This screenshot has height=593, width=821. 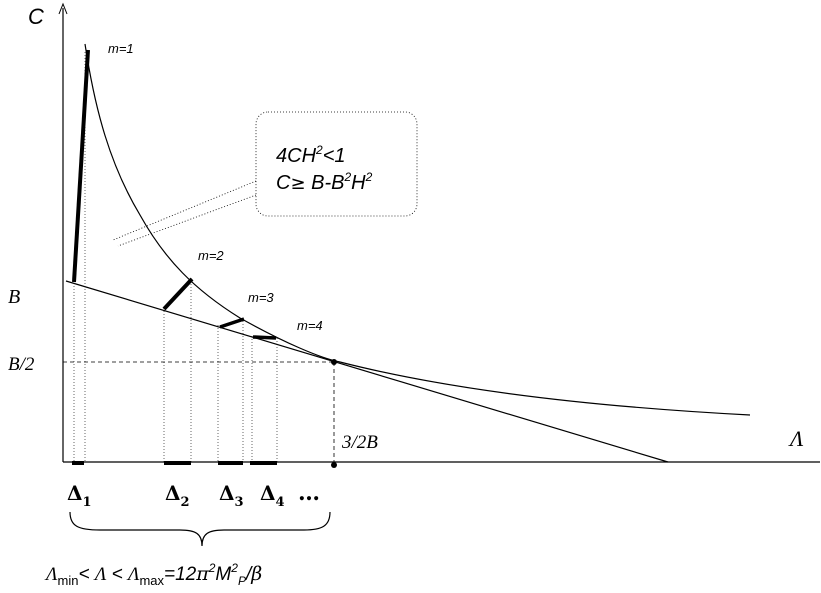 I want to click on segment-m3, so click(x=232, y=323).